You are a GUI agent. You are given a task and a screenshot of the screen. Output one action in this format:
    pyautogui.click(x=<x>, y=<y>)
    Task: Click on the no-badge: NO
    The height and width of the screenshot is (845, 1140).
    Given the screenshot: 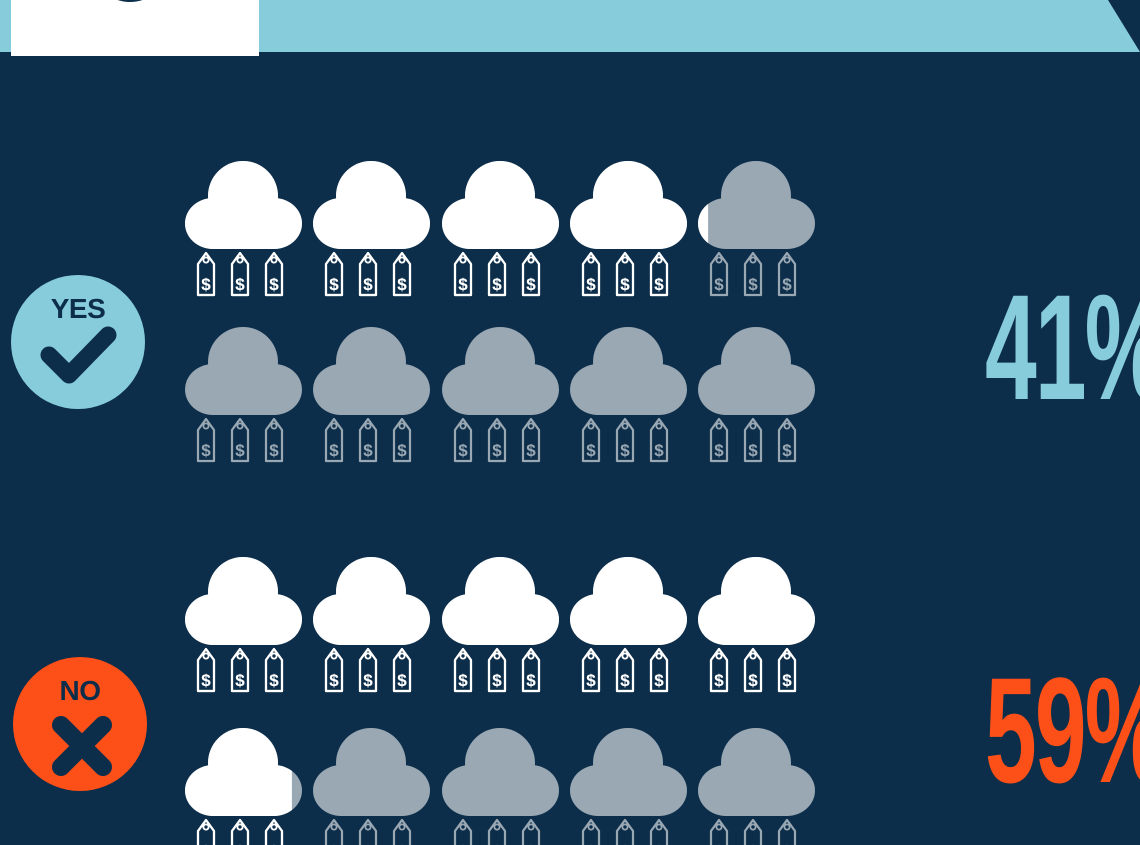 What is the action you would take?
    pyautogui.click(x=80, y=724)
    